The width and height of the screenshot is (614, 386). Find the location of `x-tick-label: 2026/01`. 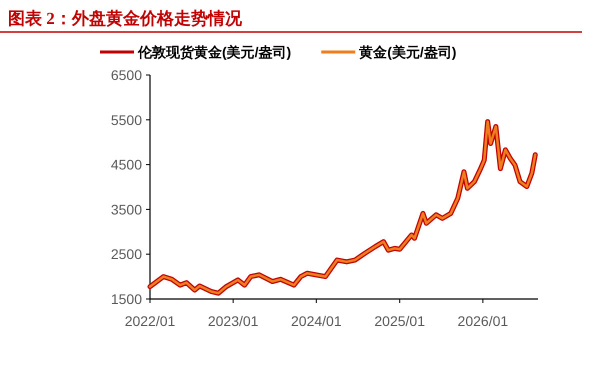

x-tick-label: 2026/01 is located at coordinates (483, 321).